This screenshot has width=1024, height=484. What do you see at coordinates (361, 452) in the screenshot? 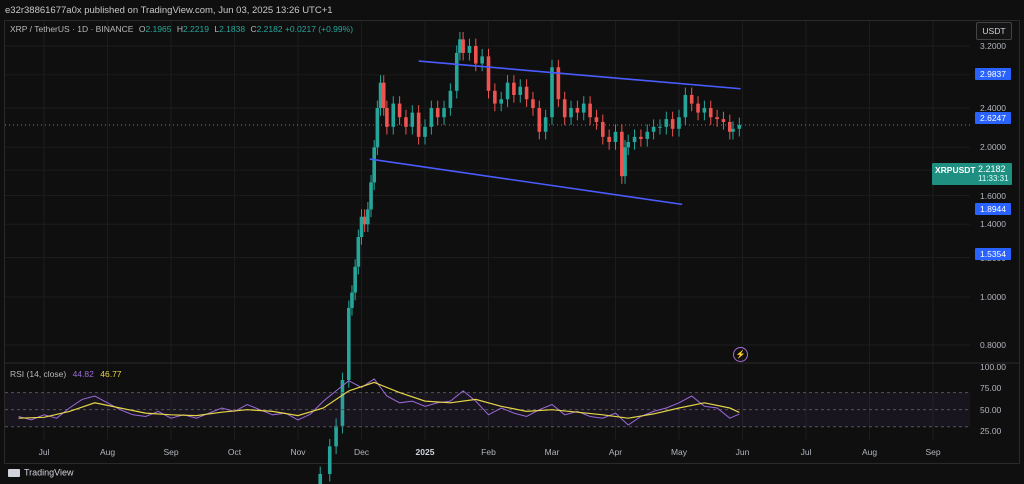
I see `time-tick-label: Dec` at bounding box center [361, 452].